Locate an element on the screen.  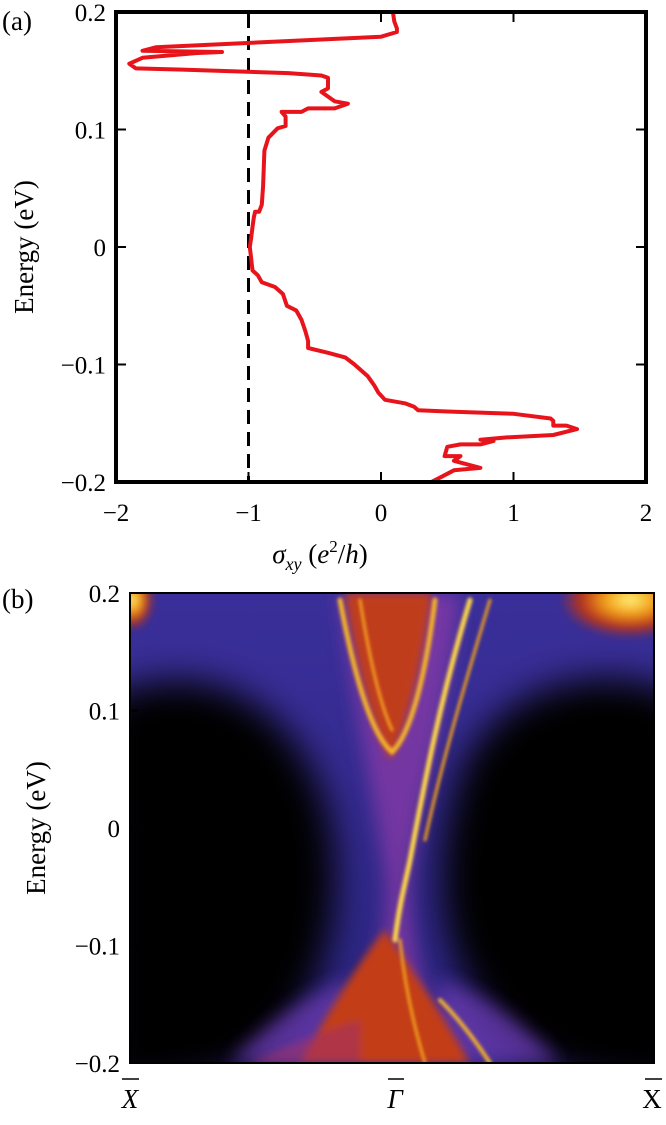
k-label-x-right: X is located at coordinates (652, 1096).